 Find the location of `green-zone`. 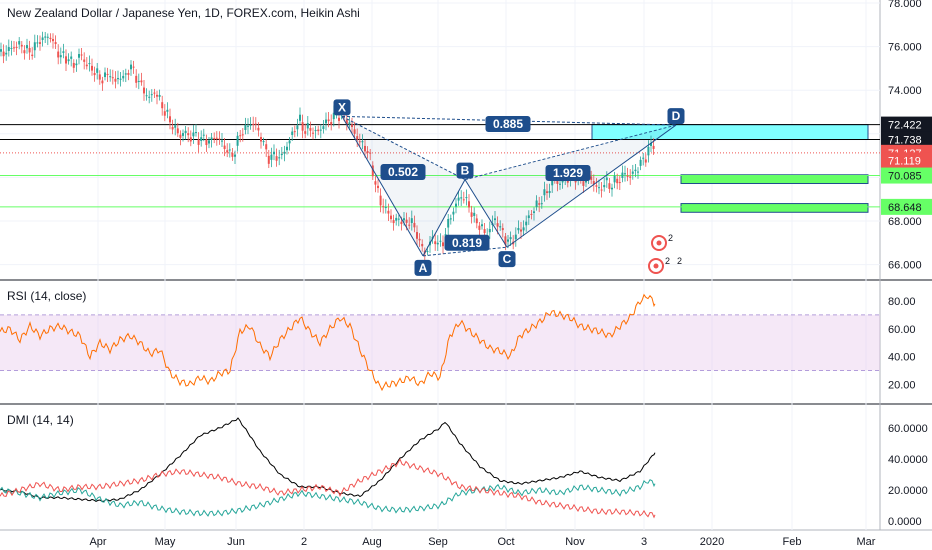

green-zone is located at coordinates (774, 179).